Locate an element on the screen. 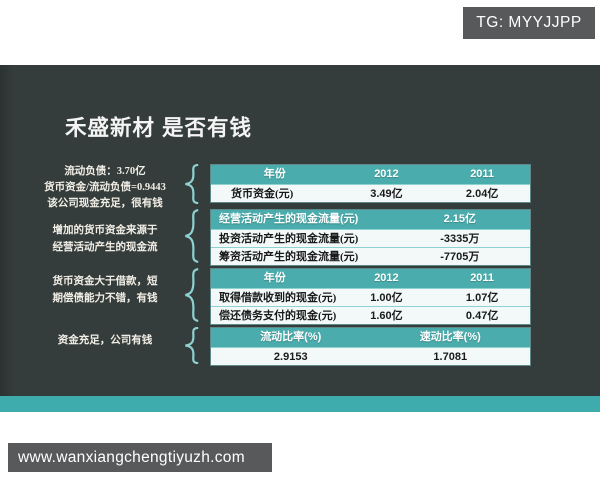 Image resolution: width=600 pixels, height=480 pixels. table-row: 取得借款收到的现金(元) 1.00亿 1.07亿 is located at coordinates (370, 297).